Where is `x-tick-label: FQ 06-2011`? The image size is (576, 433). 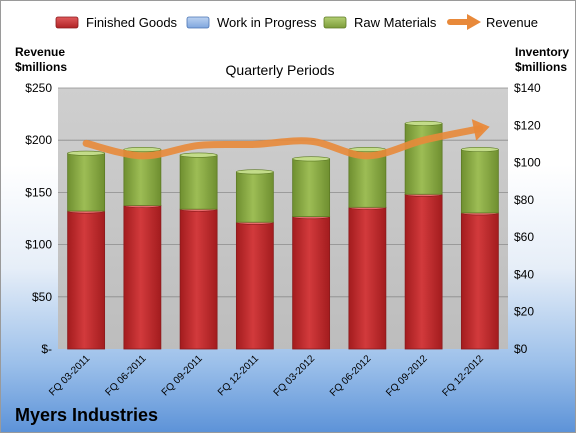 x-tick-label: FQ 06-2011 is located at coordinates (126, 375).